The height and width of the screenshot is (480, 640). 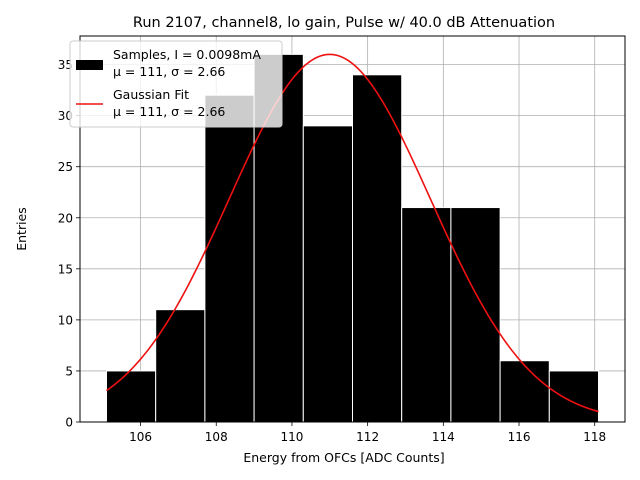 I want to click on legend-fit-stats: μ = 111, σ = 2.66, so click(x=169, y=111).